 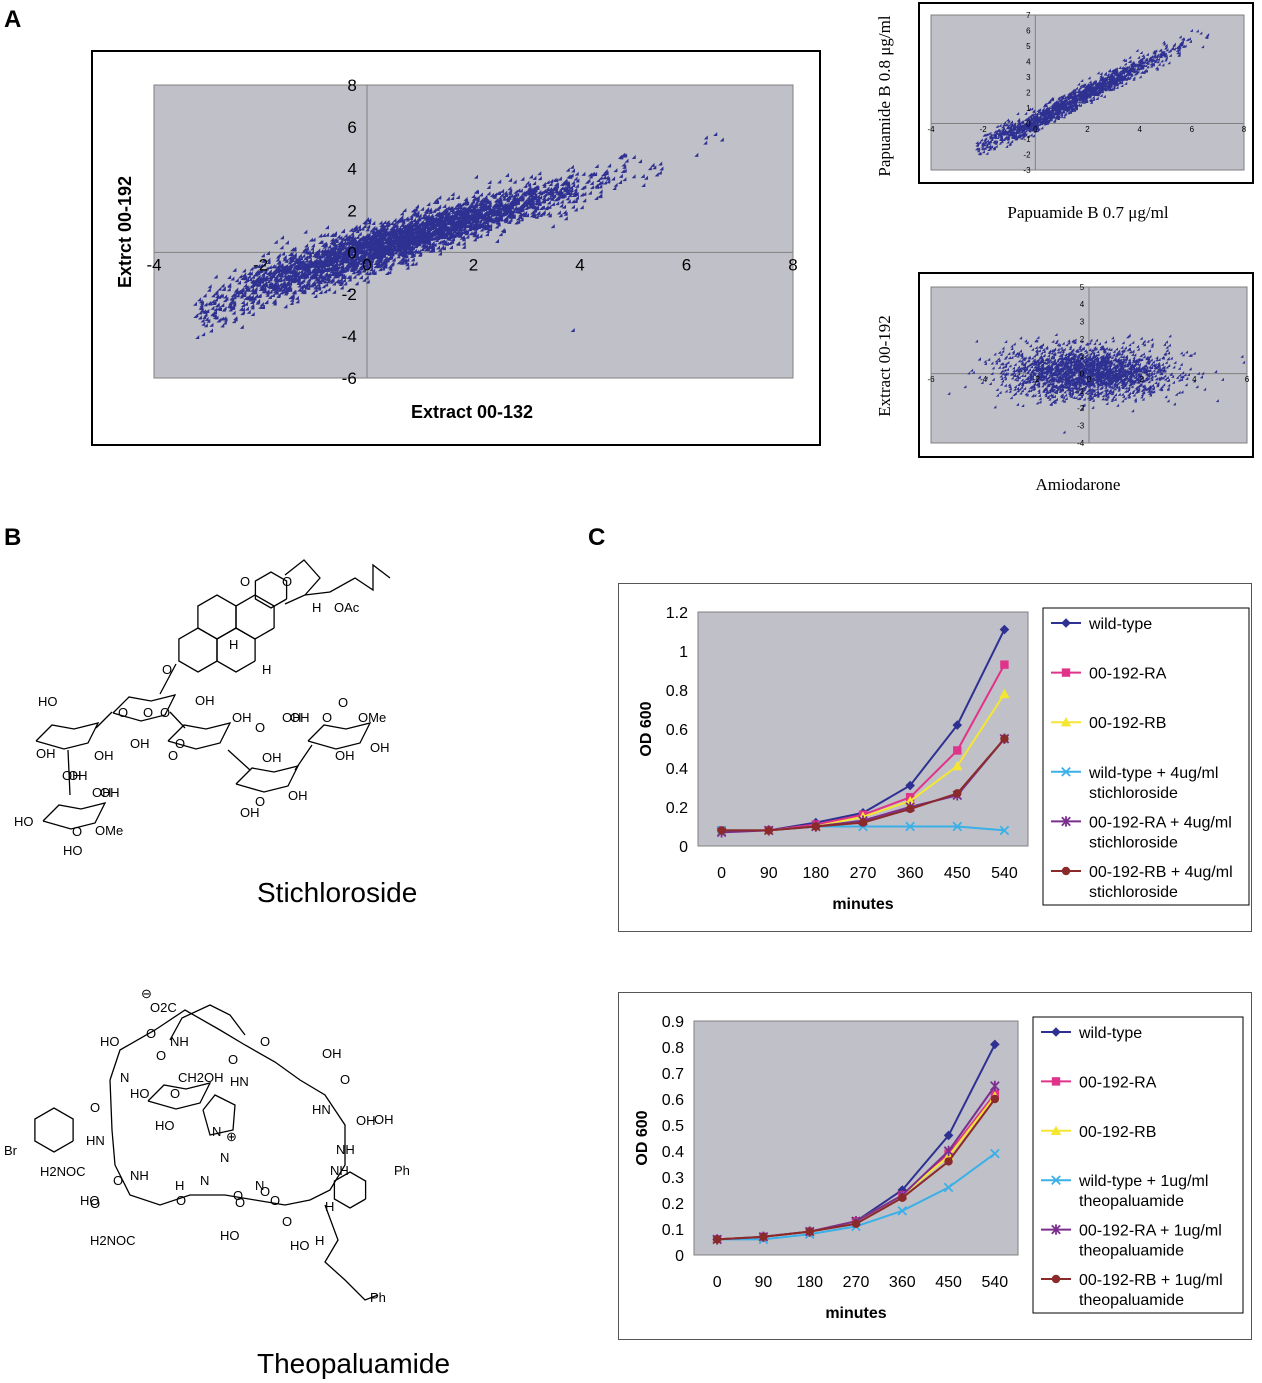 I want to click on x-tick-label: -6, so click(x=931, y=379).